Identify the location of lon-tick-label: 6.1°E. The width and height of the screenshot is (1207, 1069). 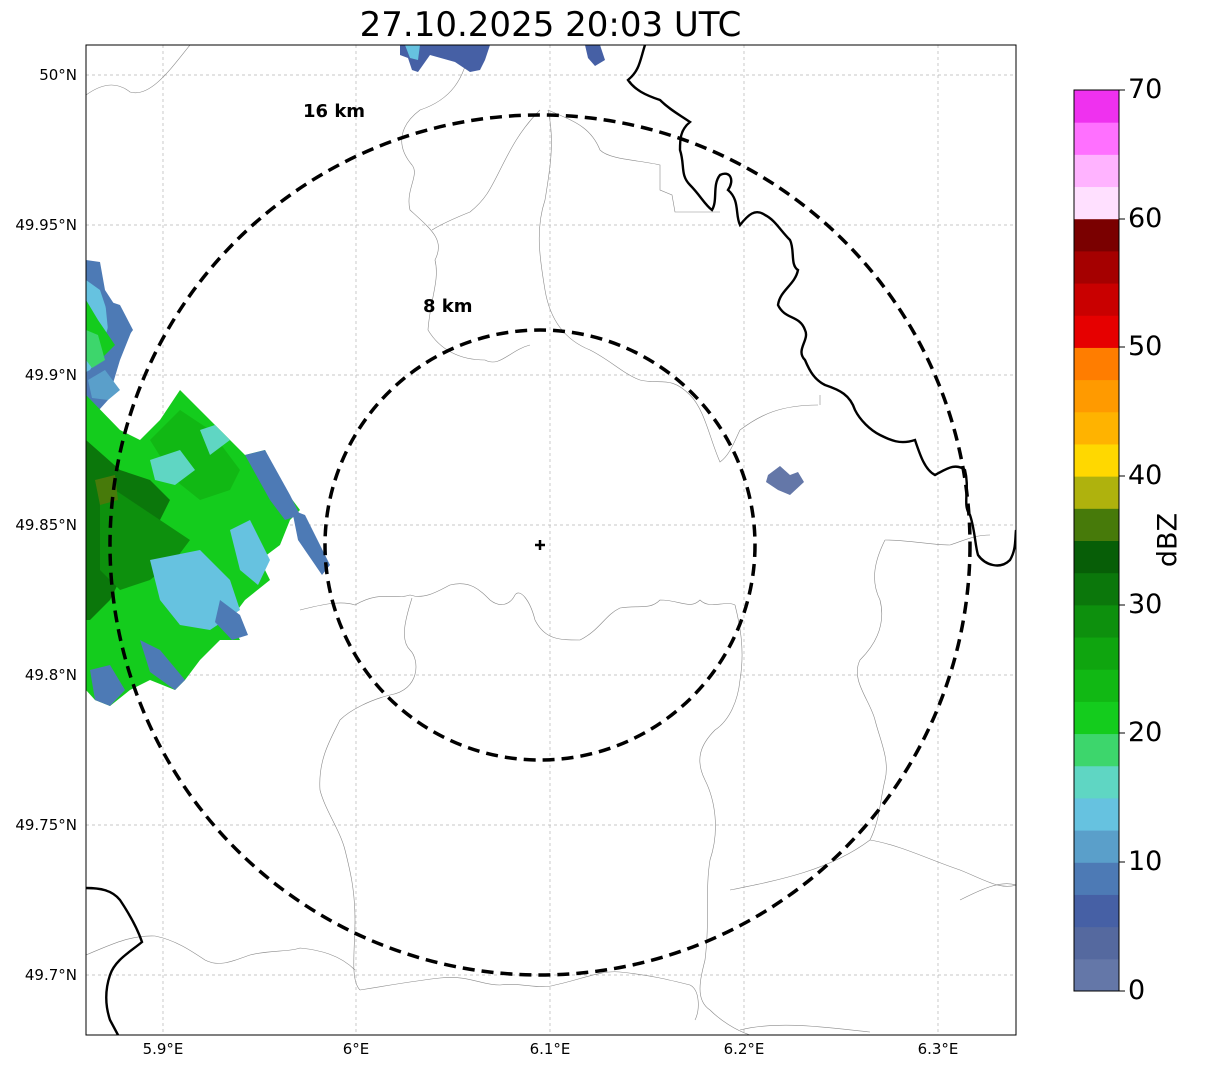
(550, 1049).